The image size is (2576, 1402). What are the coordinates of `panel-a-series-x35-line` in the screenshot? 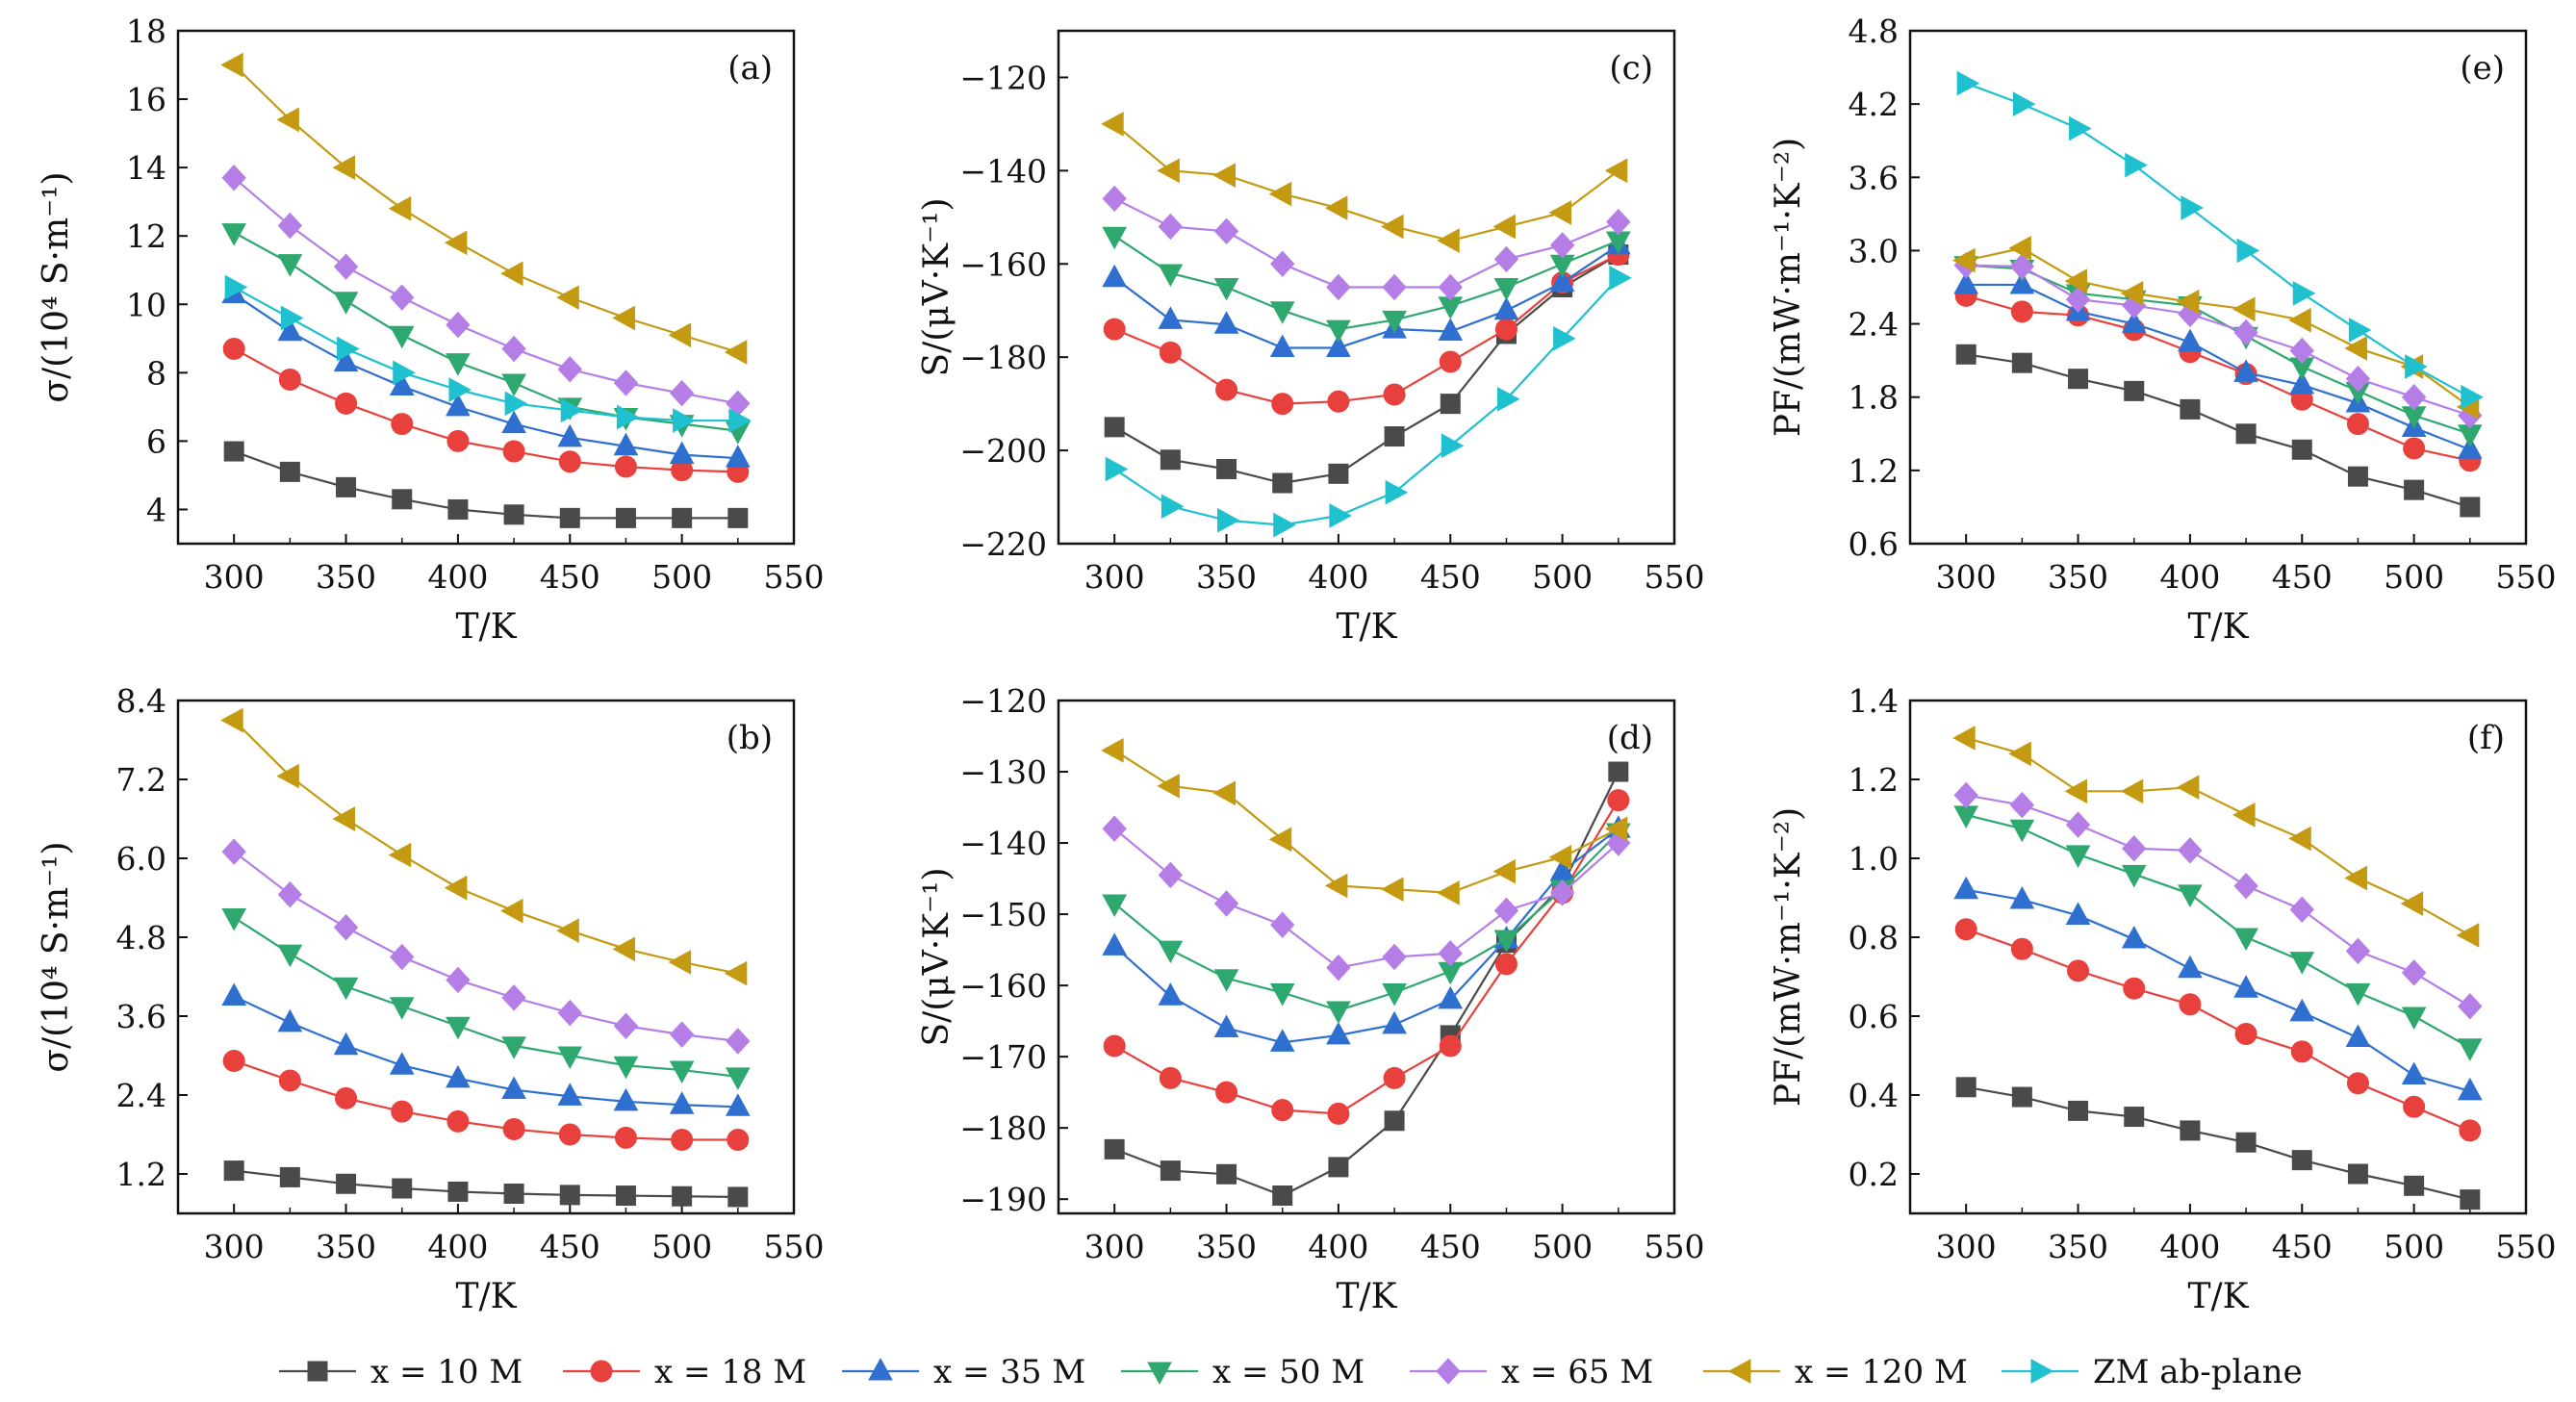 It's located at (485, 376).